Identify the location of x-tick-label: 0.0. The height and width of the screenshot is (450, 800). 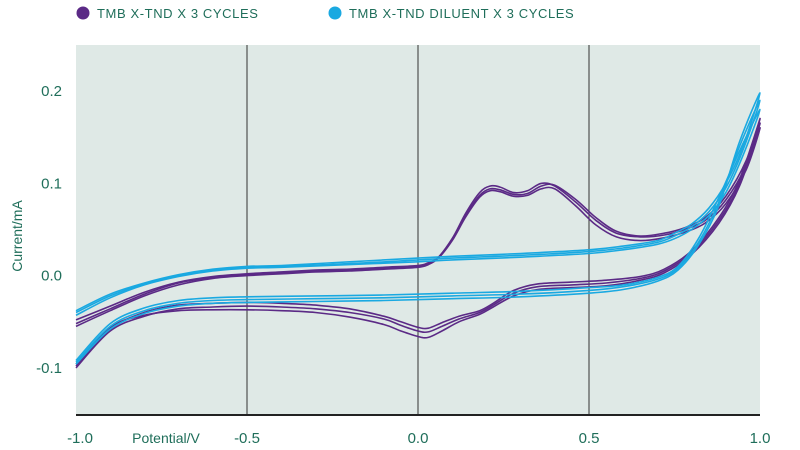
(418, 438).